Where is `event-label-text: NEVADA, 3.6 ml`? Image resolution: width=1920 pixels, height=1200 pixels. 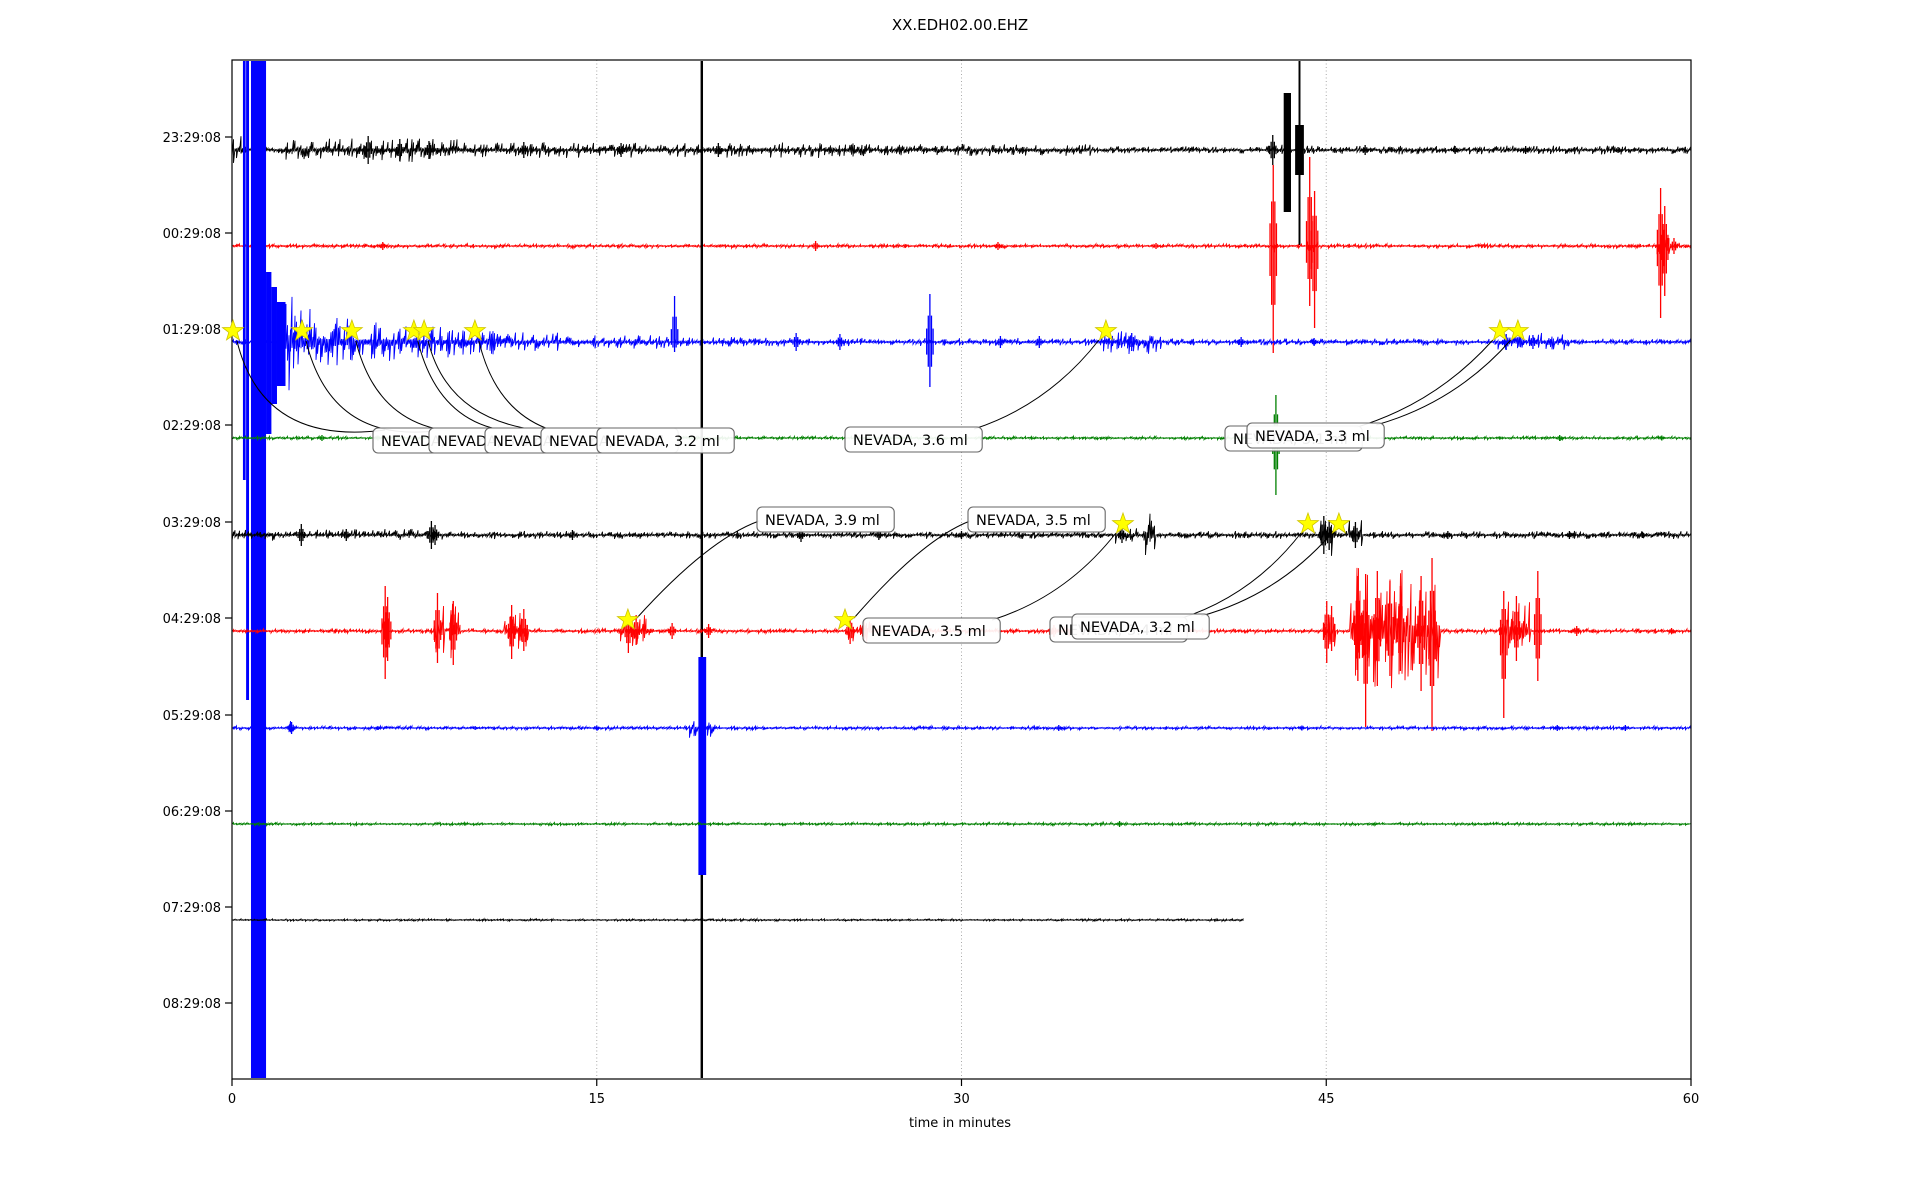
event-label-text: NEVADA, 3.6 ml is located at coordinates (910, 441).